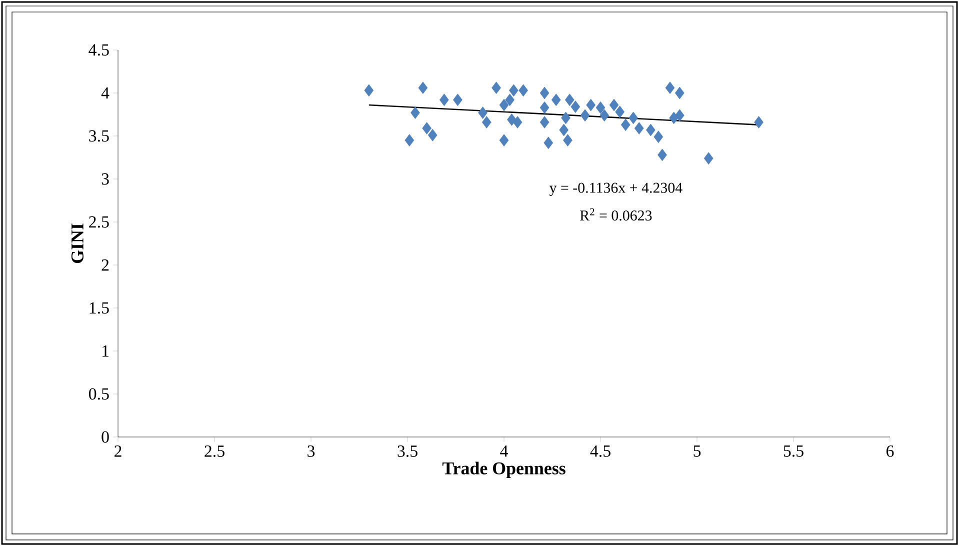 The width and height of the screenshot is (959, 546). Describe the element at coordinates (99, 222) in the screenshot. I see `y-tick-label: 2.5` at that location.